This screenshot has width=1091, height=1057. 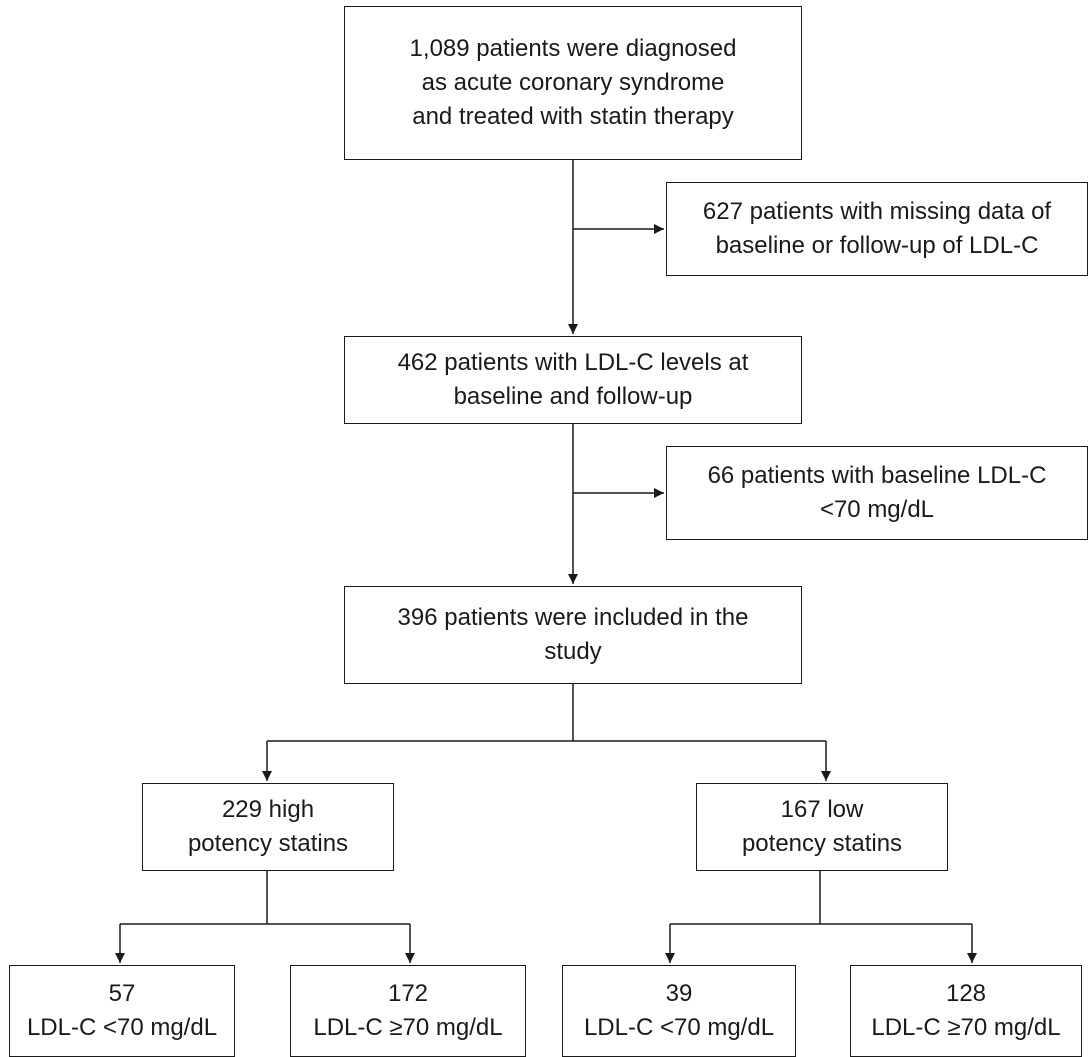 What do you see at coordinates (966, 1011) in the screenshot?
I see `box-low-over70: 128 LDL-C ≥70 mg/dL` at bounding box center [966, 1011].